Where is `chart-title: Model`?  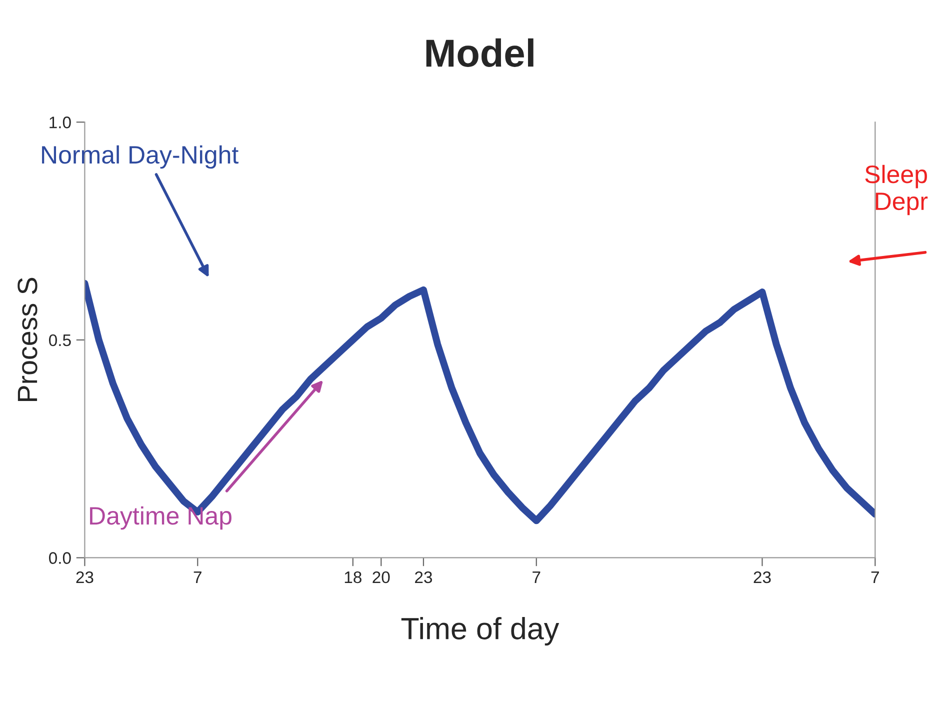 chart-title: Model is located at coordinates (480, 52).